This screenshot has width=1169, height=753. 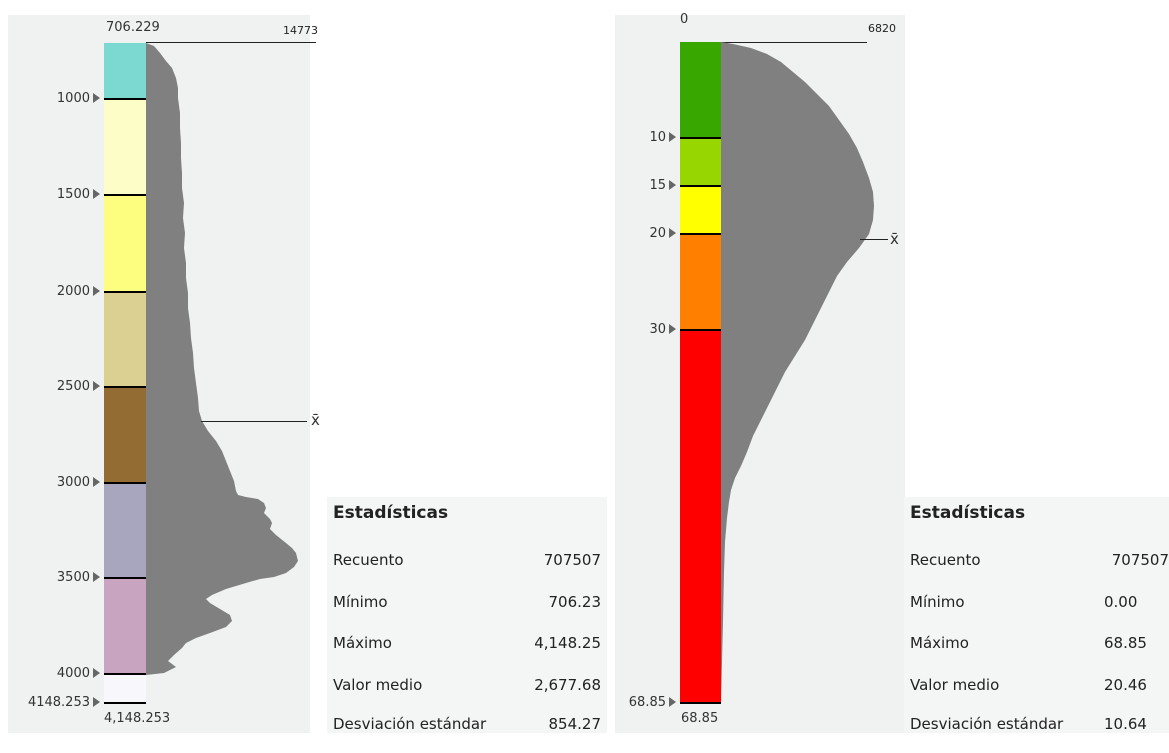 What do you see at coordinates (467, 643) in the screenshot?
I see `stats-row-max: Máximo 4,148.25` at bounding box center [467, 643].